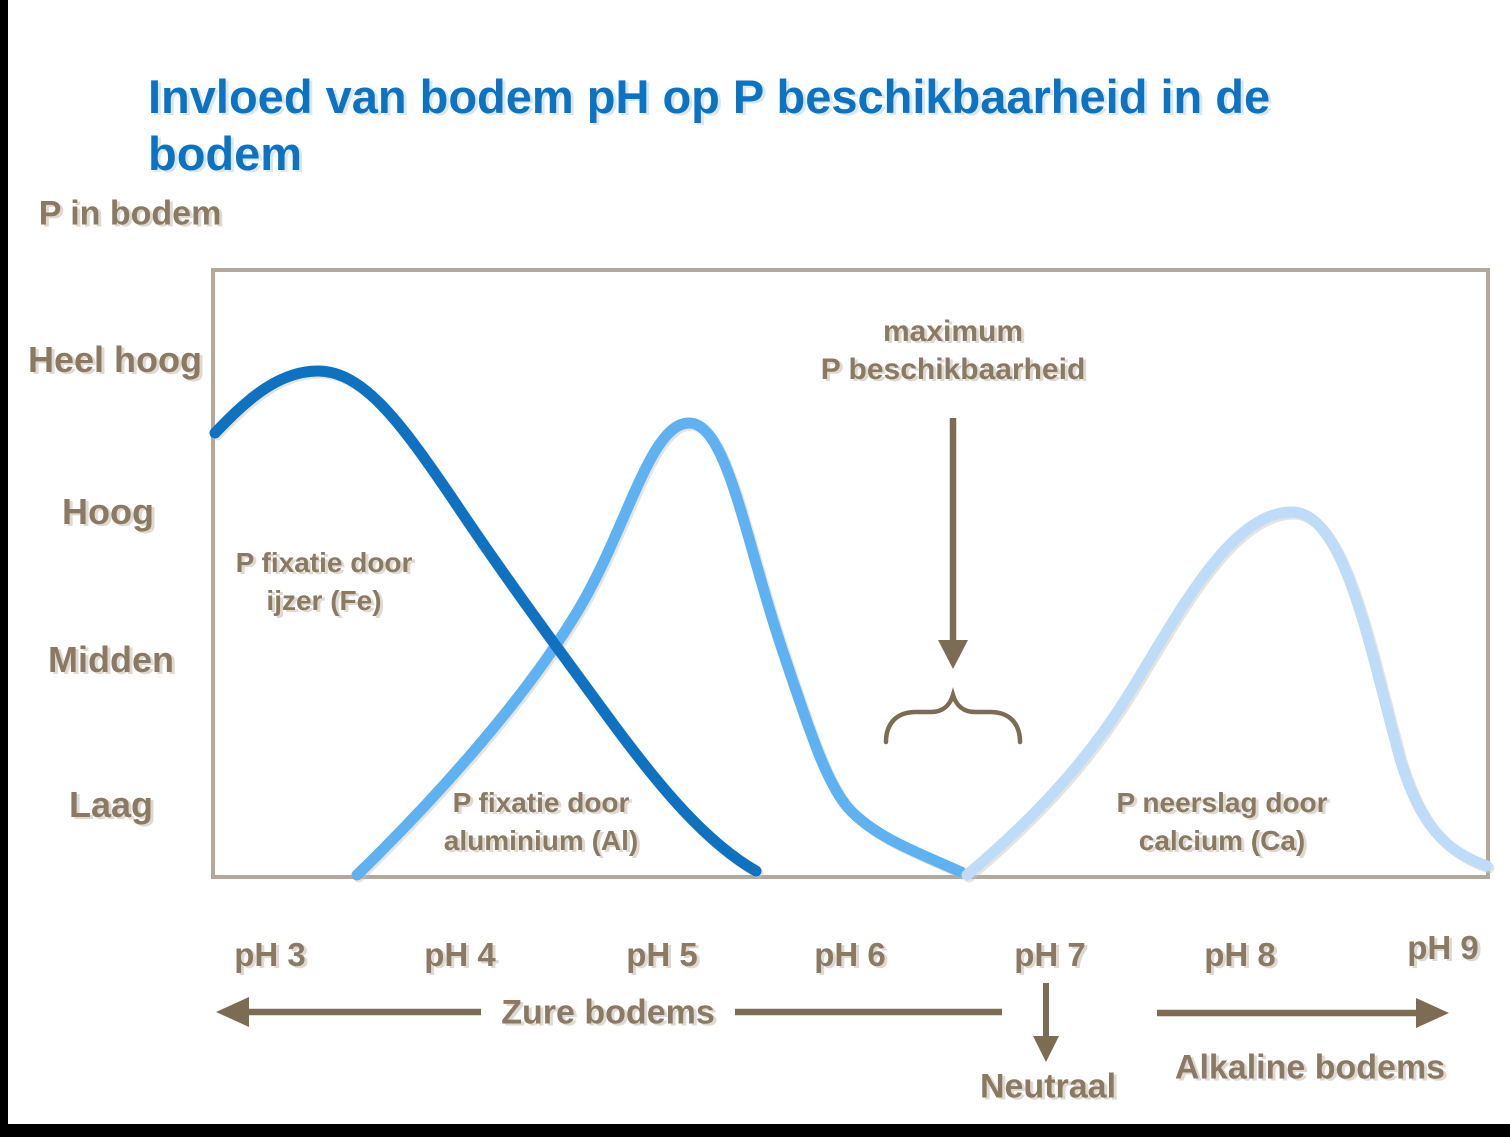  What do you see at coordinates (225, 153) in the screenshot?
I see `page-title-line-2: bodem` at bounding box center [225, 153].